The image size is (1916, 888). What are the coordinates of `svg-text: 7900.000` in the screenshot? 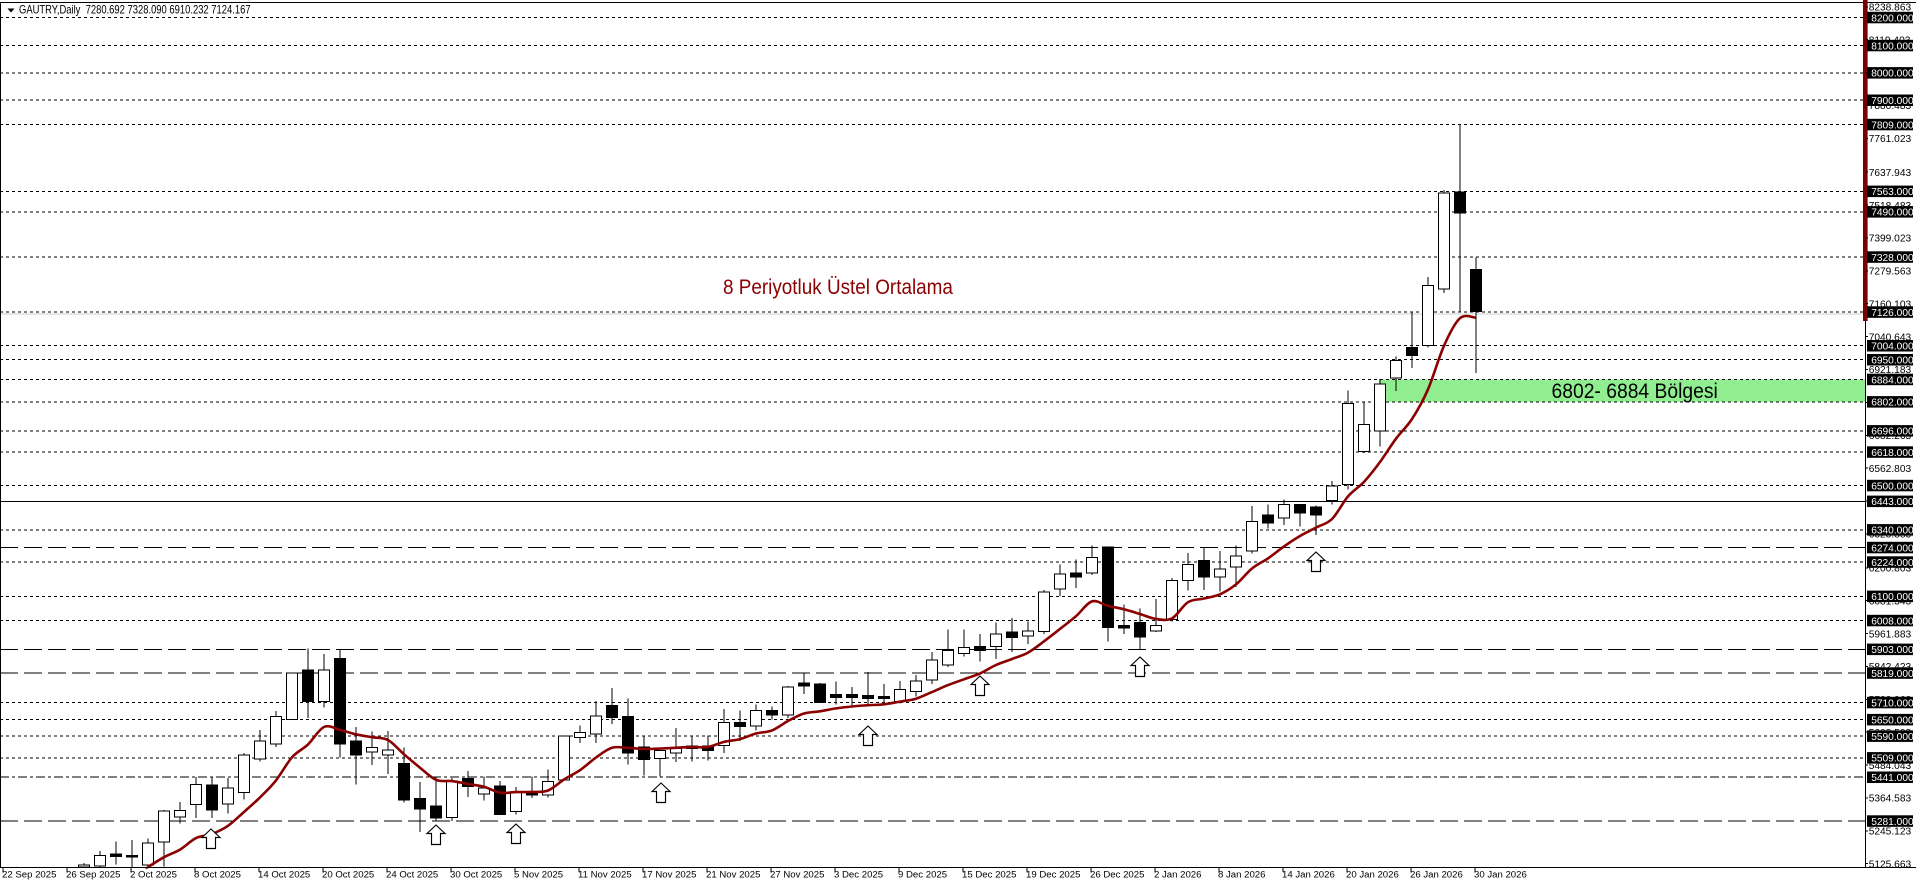 It's located at (1892, 101).